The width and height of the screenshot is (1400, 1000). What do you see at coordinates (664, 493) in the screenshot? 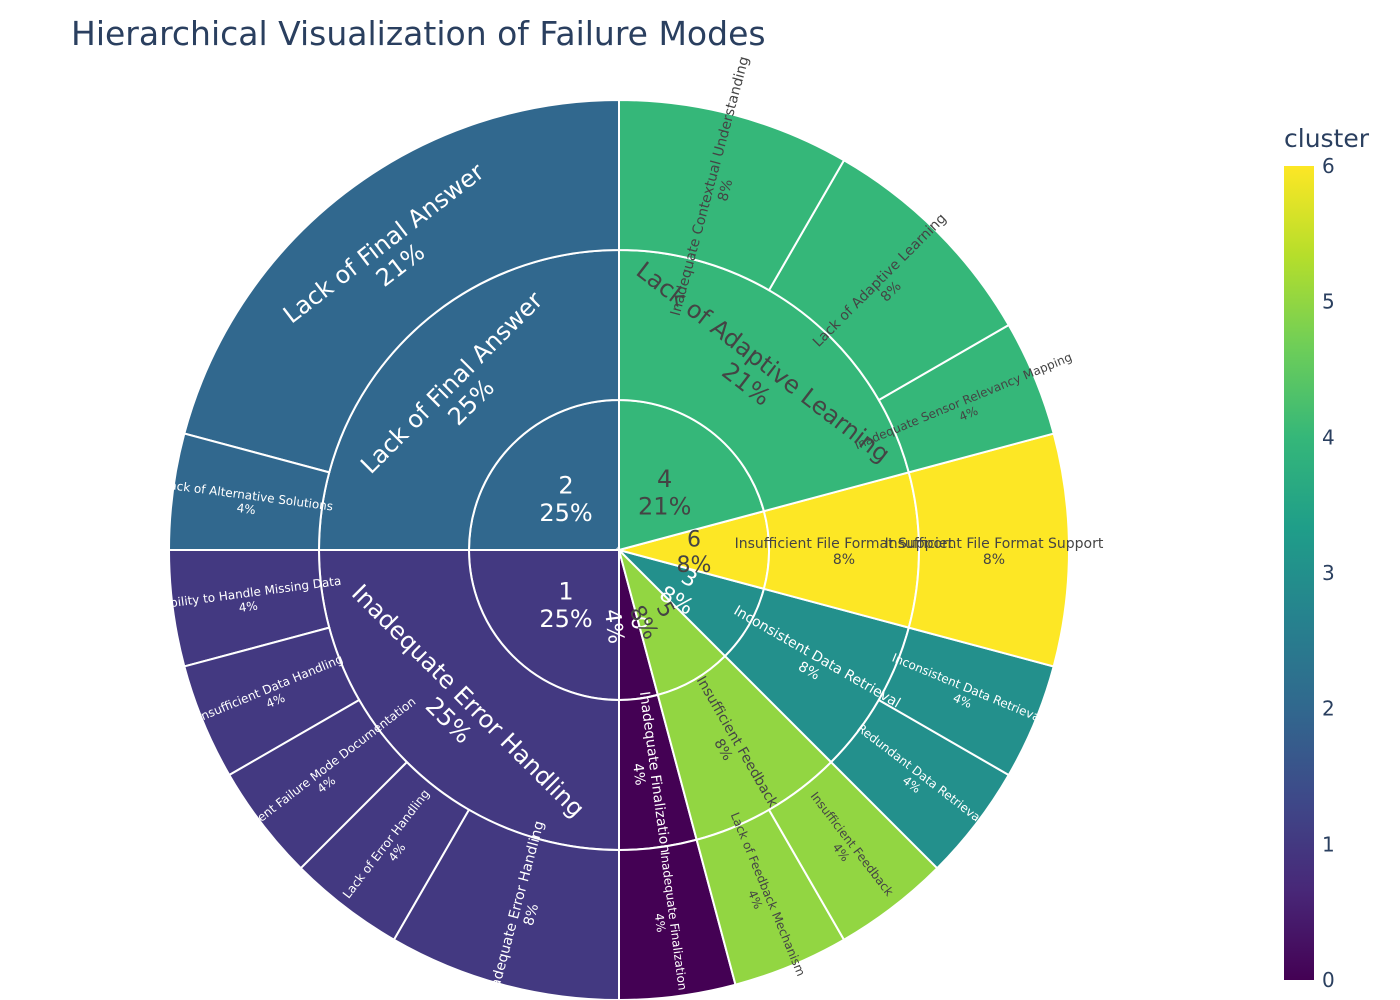
I see `sector-label-c4: 4 21%` at bounding box center [664, 493].